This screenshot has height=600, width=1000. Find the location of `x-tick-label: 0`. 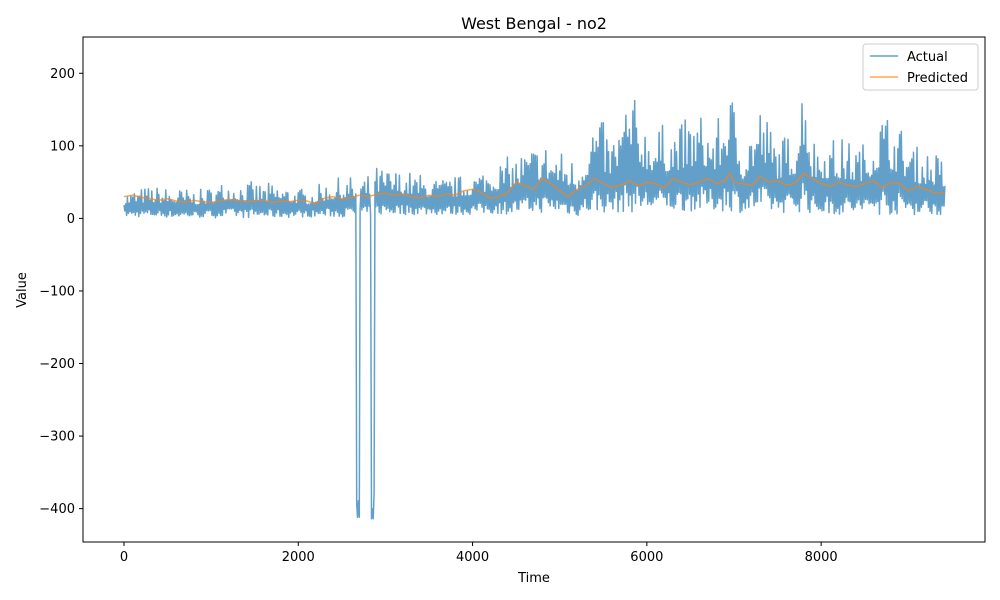

x-tick-label: 0 is located at coordinates (124, 557).